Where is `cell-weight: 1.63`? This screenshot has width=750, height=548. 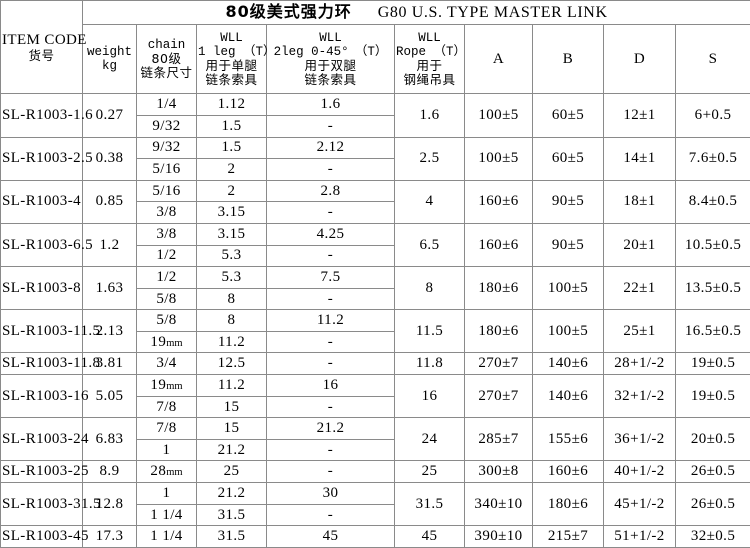
cell-weight: 1.63 is located at coordinates (109, 288).